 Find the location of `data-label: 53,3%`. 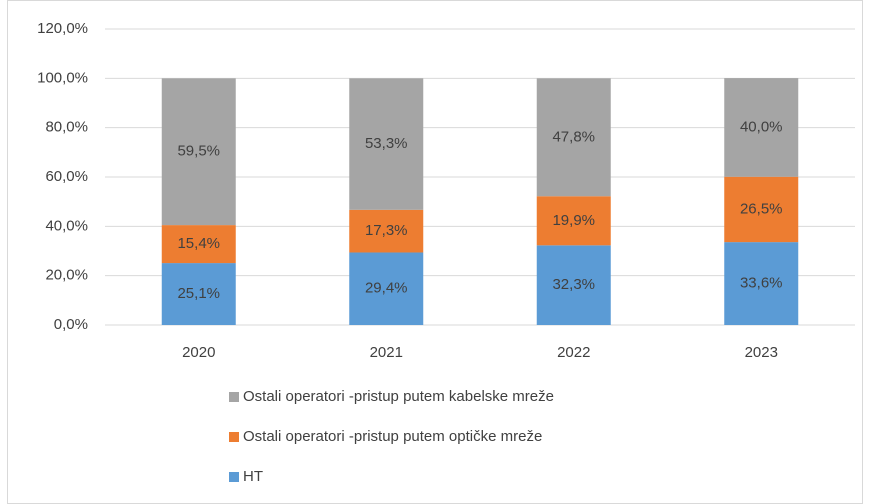

data-label: 53,3% is located at coordinates (386, 143).